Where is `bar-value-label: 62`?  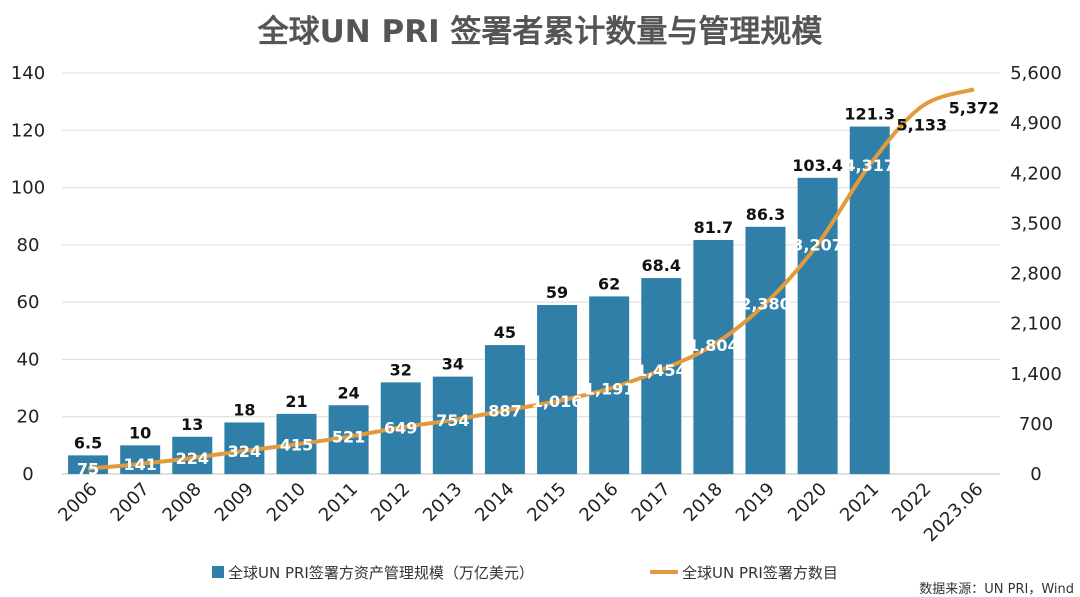
bar-value-label: 62 is located at coordinates (609, 283).